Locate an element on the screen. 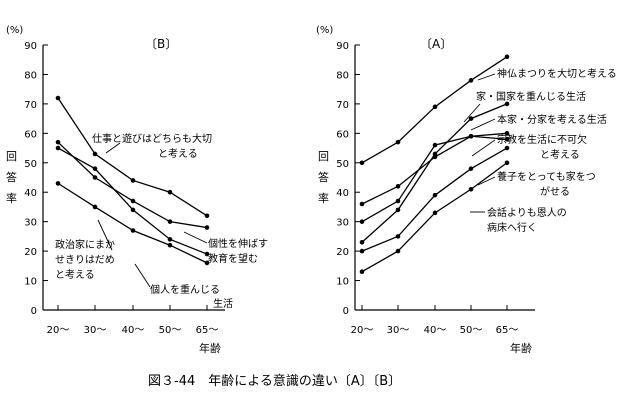  x-ticks: 20～ 30～ 40～ 50～ 65～ is located at coordinates (435, 320).